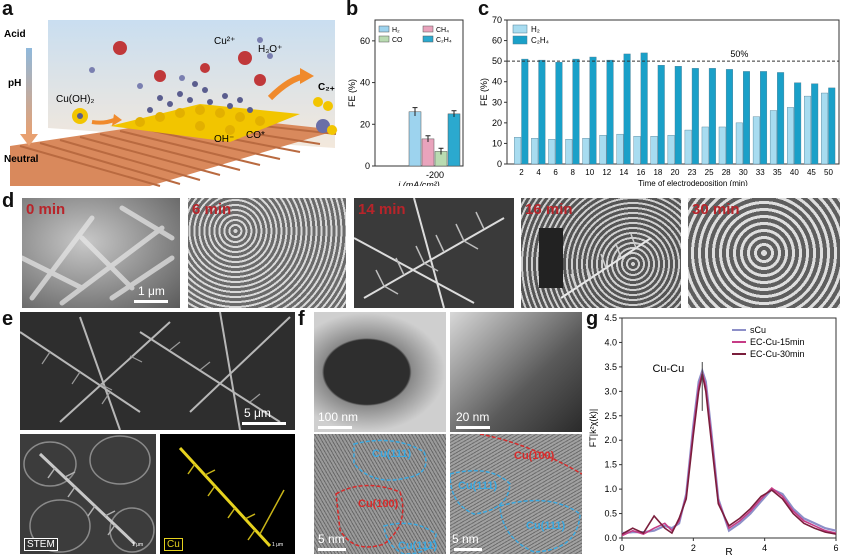 This screenshot has width=843, height=556. What do you see at coordinates (173, 544) in the screenshot?
I see `cu-tag: Cu` at bounding box center [173, 544].